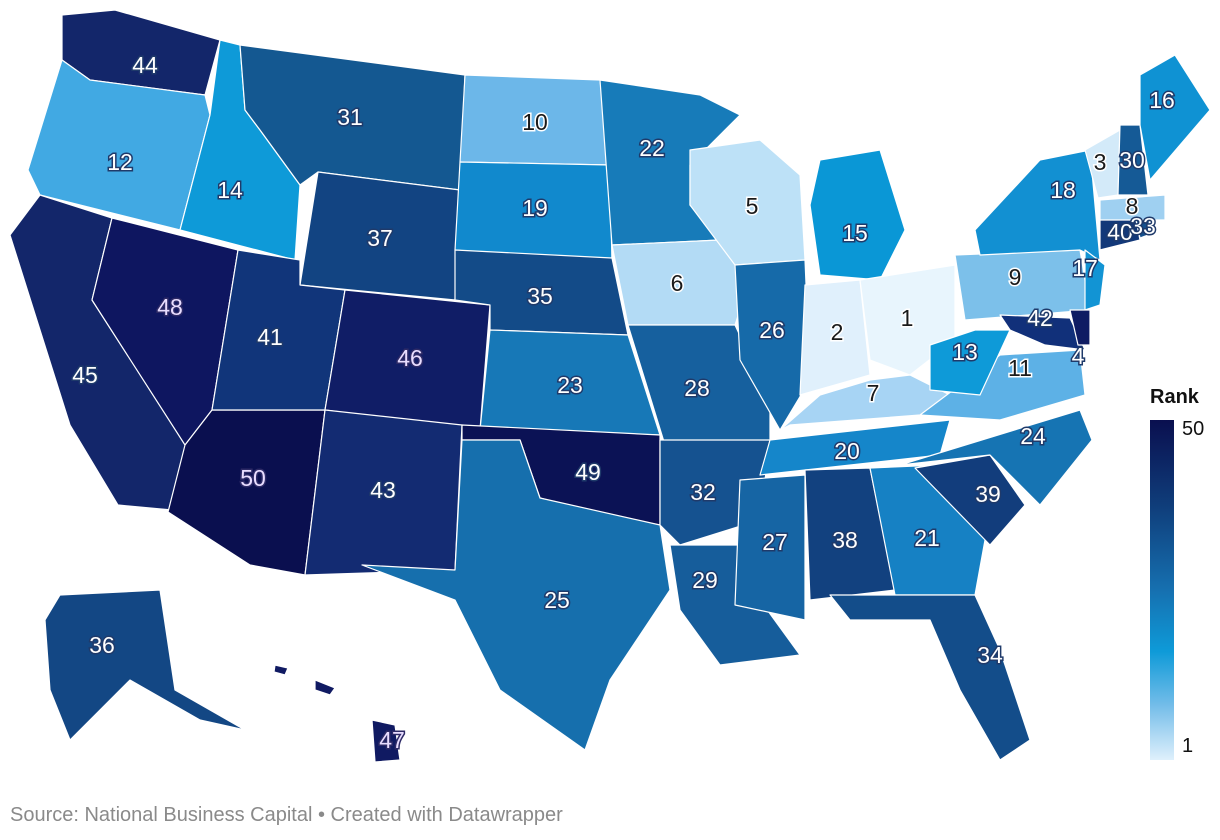 The width and height of the screenshot is (1220, 840). I want to click on legend-color-bar, so click(1162, 590).